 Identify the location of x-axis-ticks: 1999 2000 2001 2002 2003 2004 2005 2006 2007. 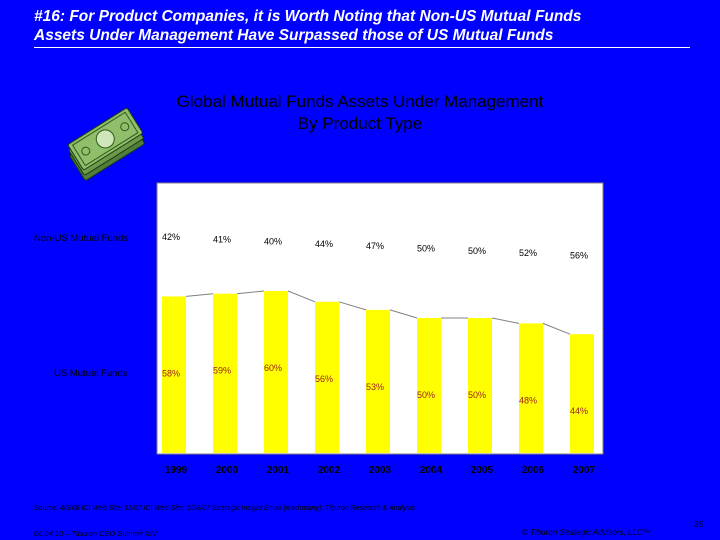
(380, 470).